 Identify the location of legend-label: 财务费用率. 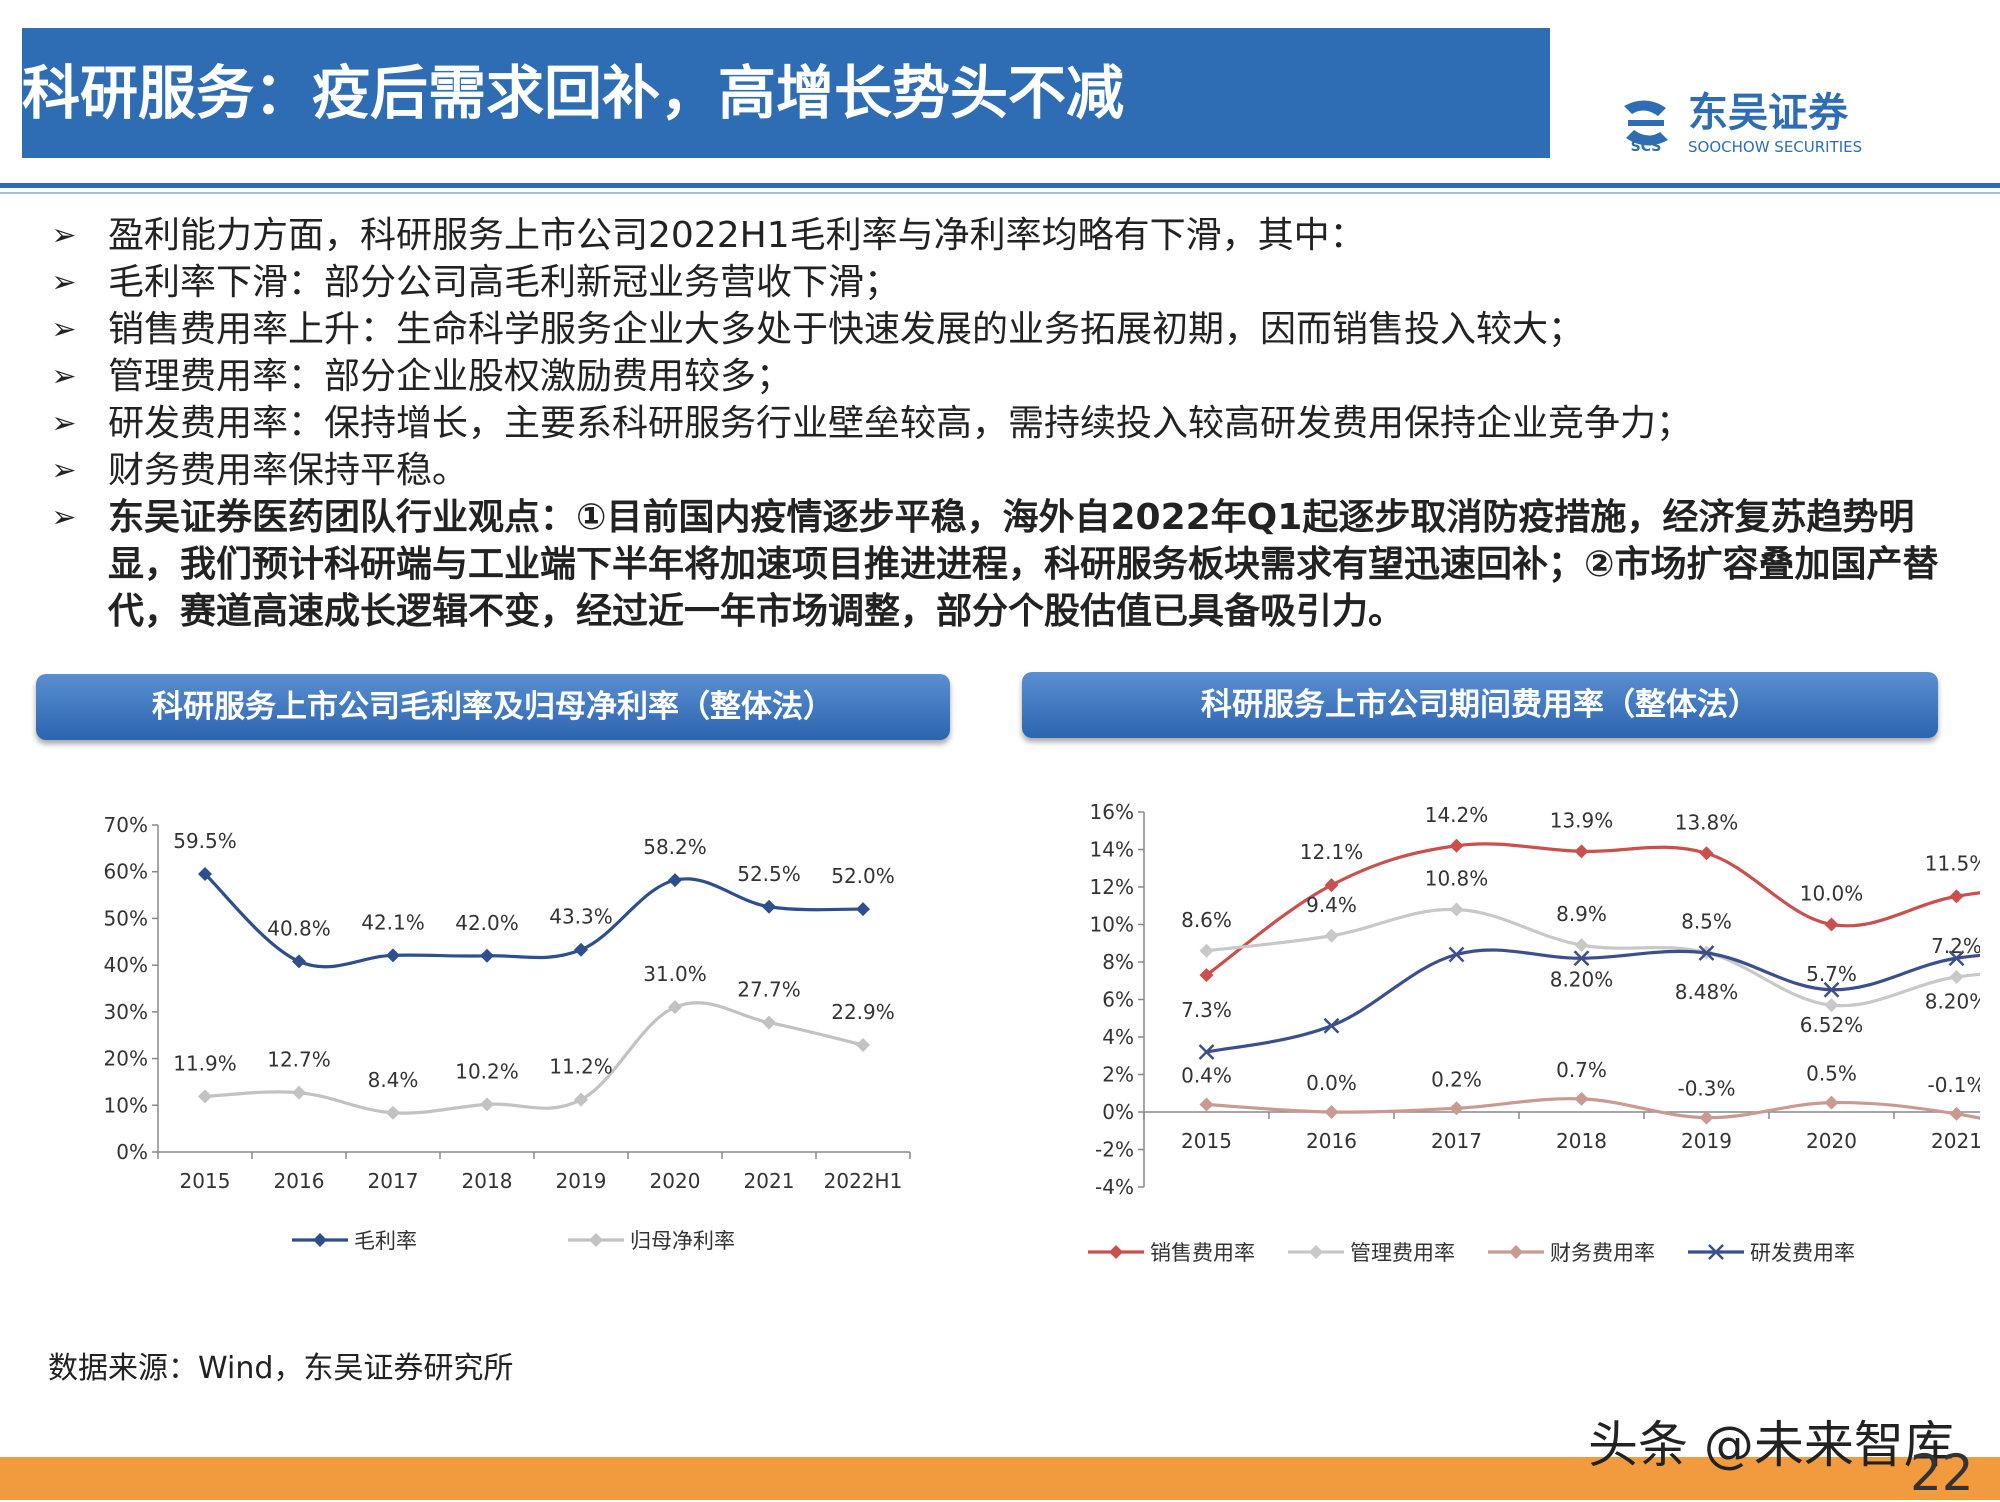
(1602, 1253).